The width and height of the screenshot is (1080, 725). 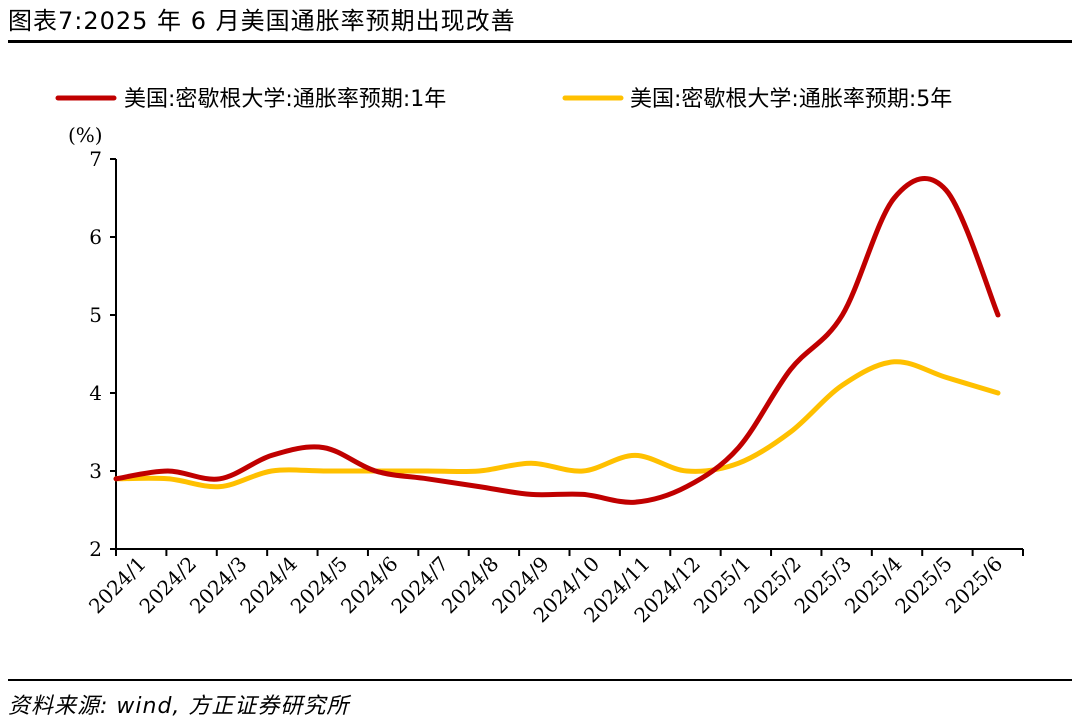 I want to click on y-tick-label: 4, so click(x=95, y=393).